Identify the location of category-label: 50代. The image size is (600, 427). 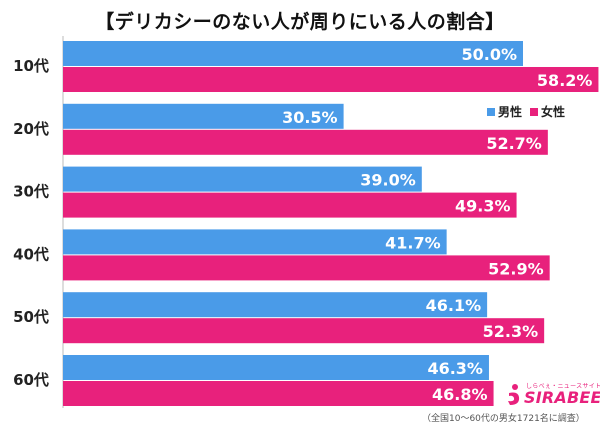
(31, 317).